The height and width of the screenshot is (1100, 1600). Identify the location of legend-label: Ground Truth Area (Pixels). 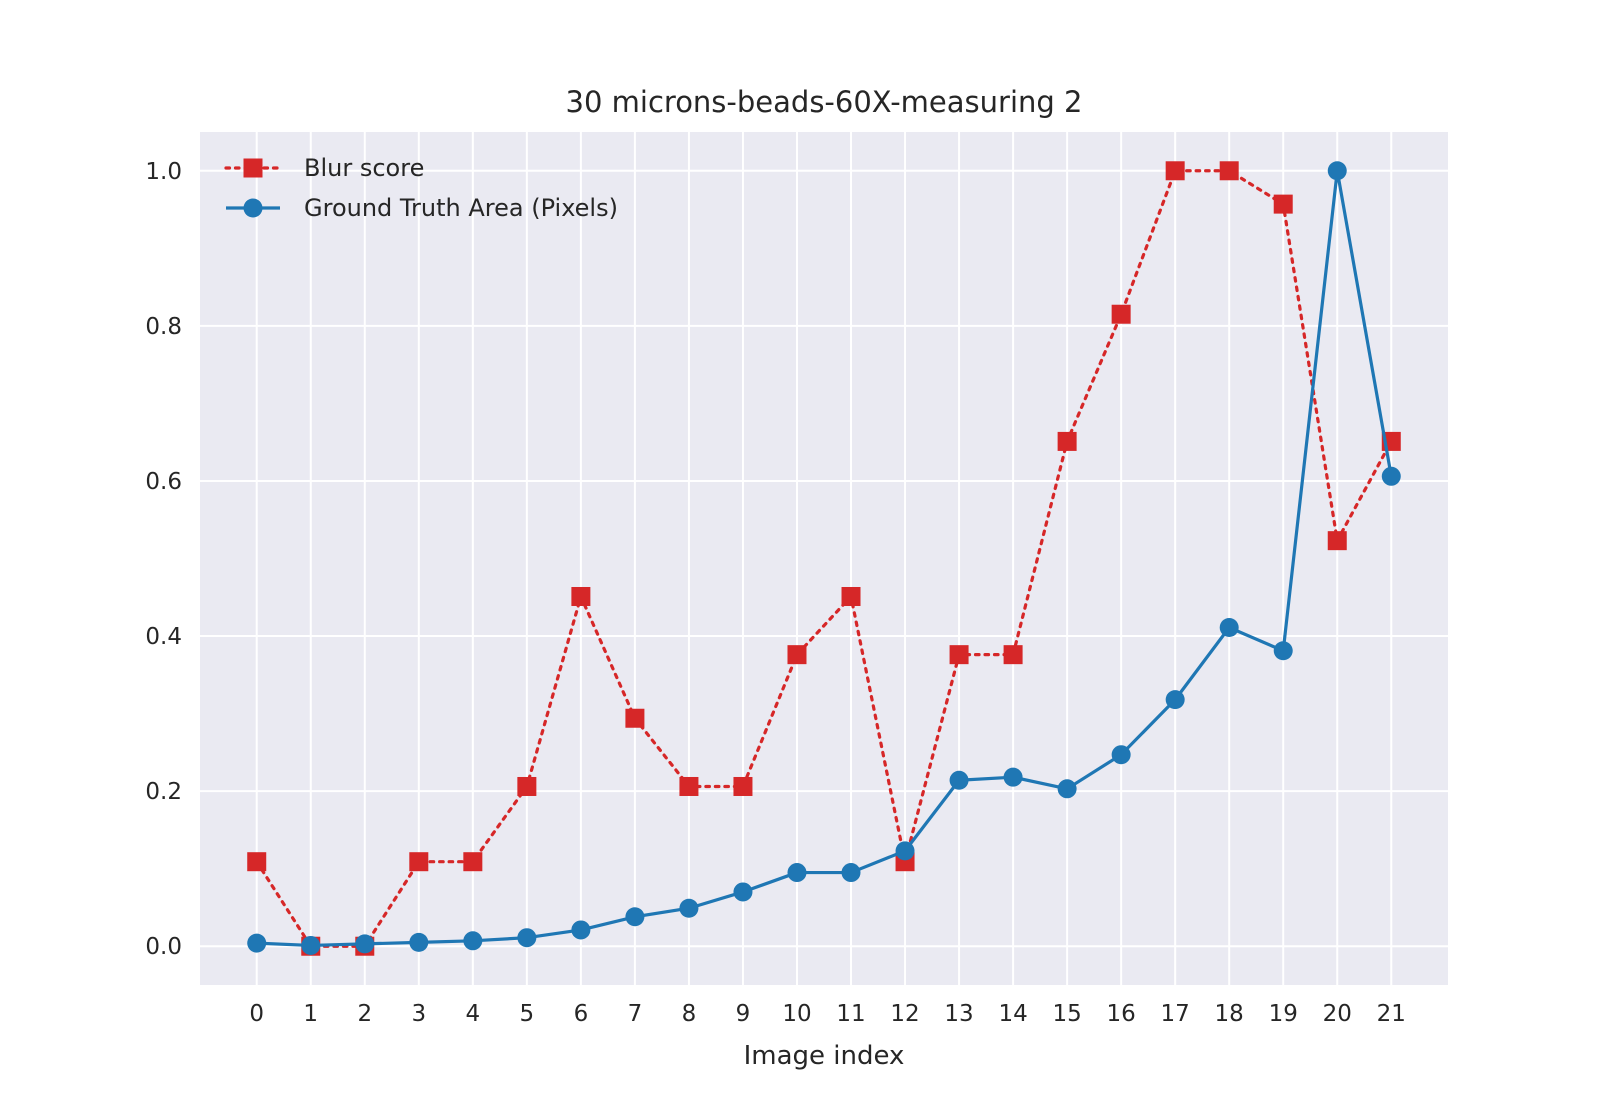
(461, 208).